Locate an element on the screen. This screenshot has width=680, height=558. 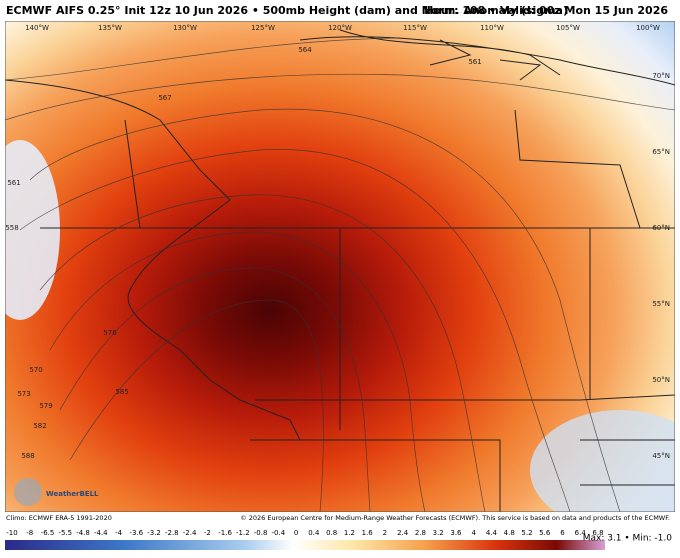
longitude-label: 140°W is located at coordinates (37, 28).